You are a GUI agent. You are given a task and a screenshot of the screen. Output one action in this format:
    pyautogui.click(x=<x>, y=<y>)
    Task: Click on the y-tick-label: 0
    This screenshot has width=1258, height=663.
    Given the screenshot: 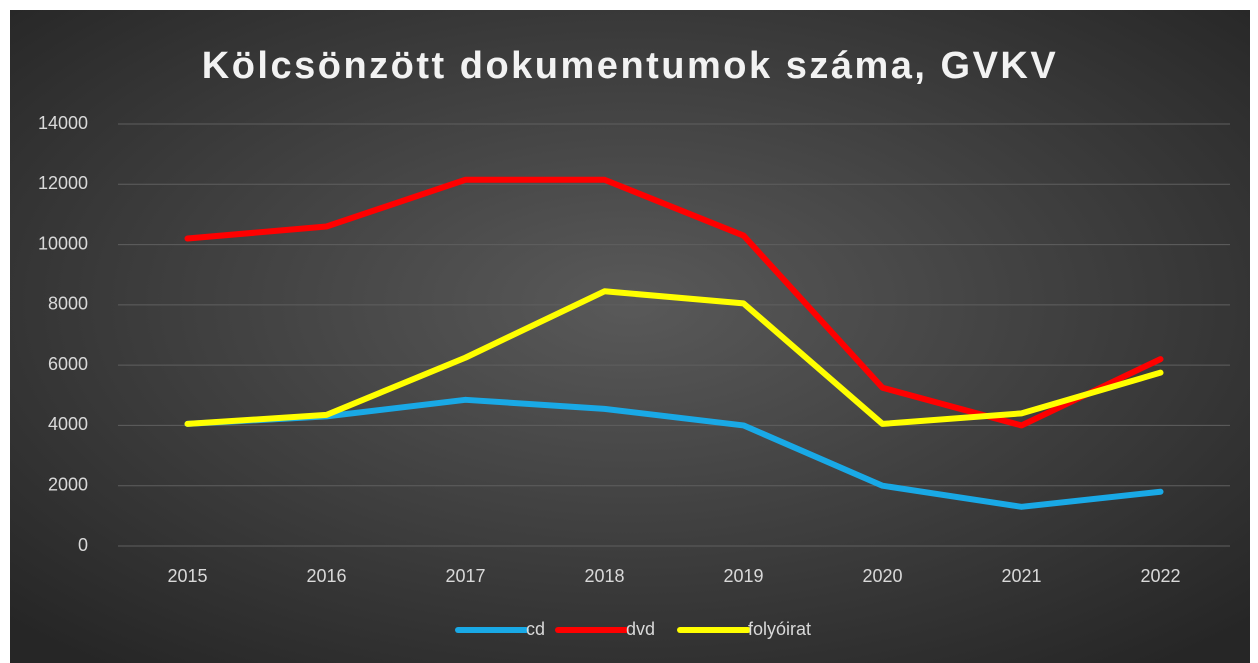 What is the action you would take?
    pyautogui.click(x=83, y=545)
    